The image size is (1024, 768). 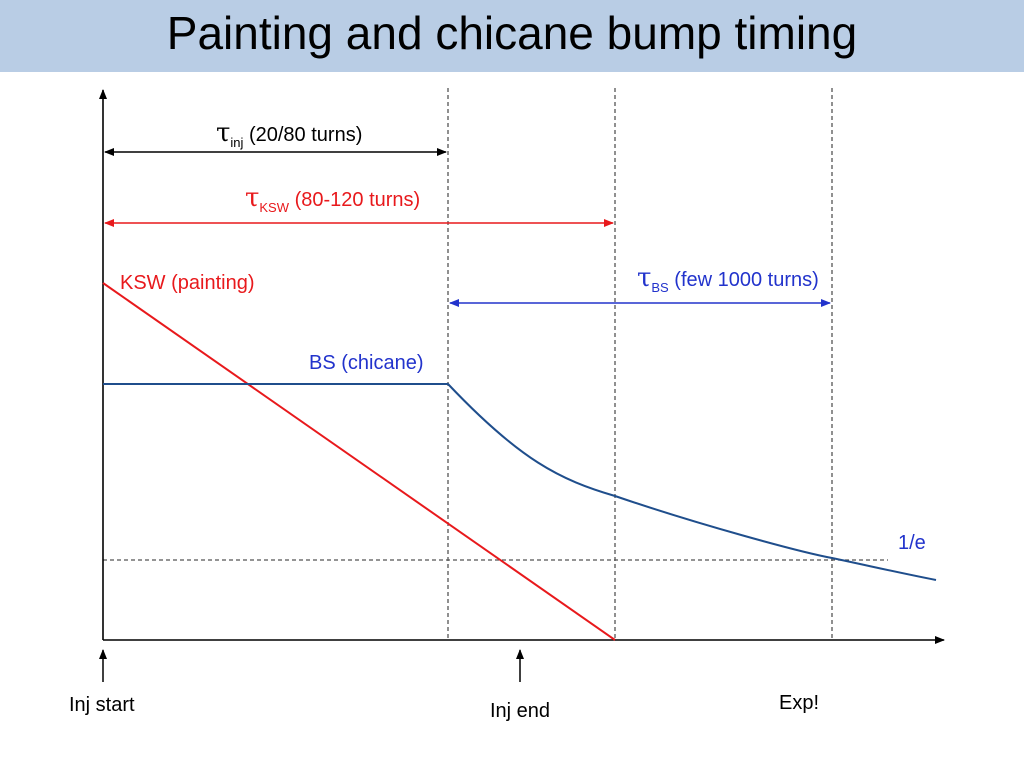 I want to click on tau-inj-label: τinj (20/80 turns), so click(x=289, y=134).